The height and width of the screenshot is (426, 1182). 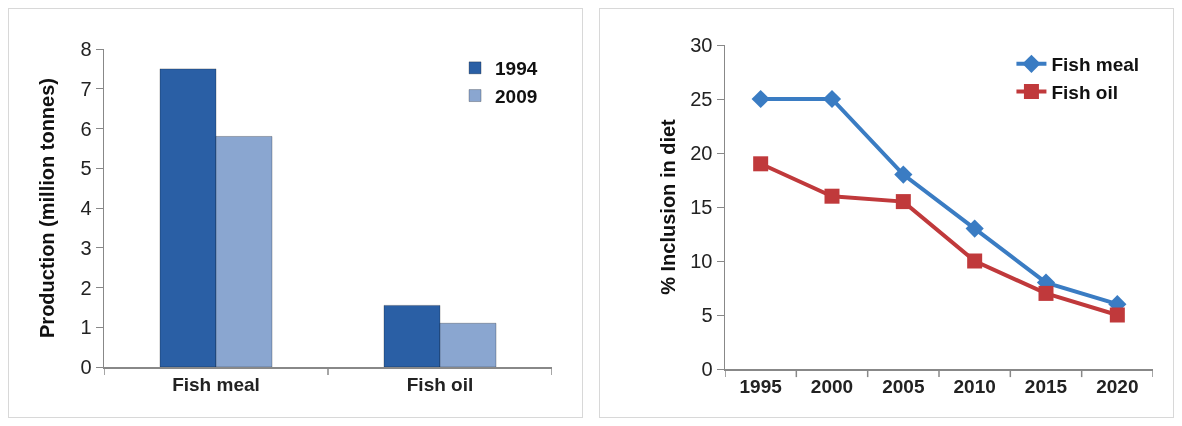 I want to click on y-tick-label: 30, so click(x=701, y=45).